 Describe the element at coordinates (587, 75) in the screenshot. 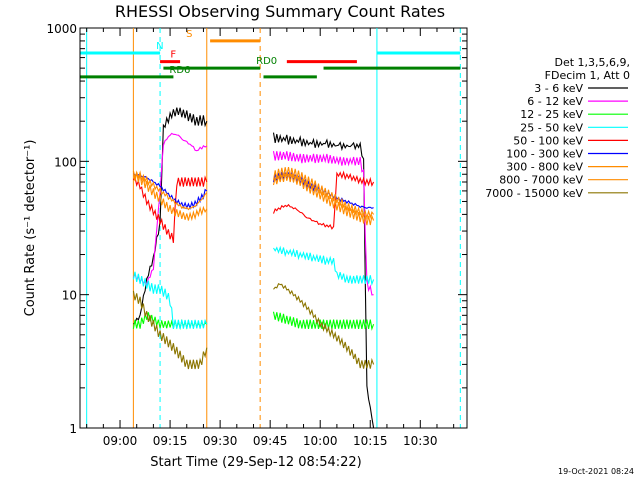

I see `legend-header-line-2: FDecim 1, Att 0` at that location.